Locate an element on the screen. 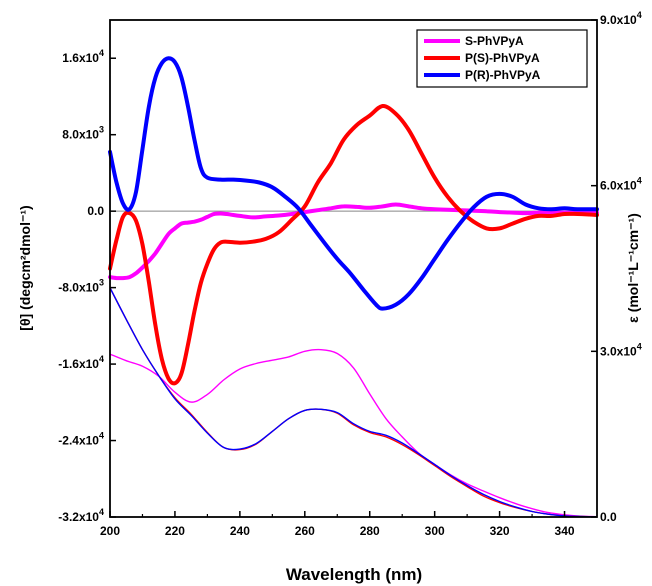 This screenshot has width=652, height=586. y-right-tick-label: 6.0x10⁴ is located at coordinates (621, 184).